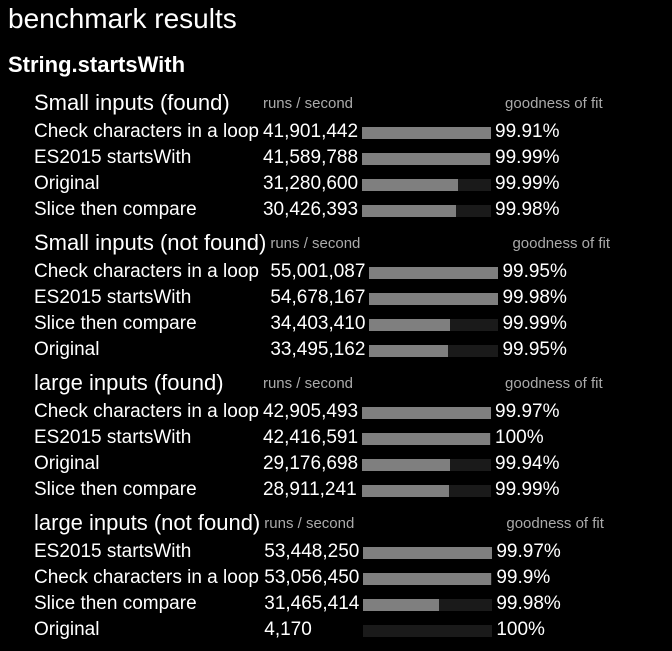 The image size is (672, 651). Describe the element at coordinates (527, 131) in the screenshot. I see `goodness-of-fit-value: 99.91%` at that location.